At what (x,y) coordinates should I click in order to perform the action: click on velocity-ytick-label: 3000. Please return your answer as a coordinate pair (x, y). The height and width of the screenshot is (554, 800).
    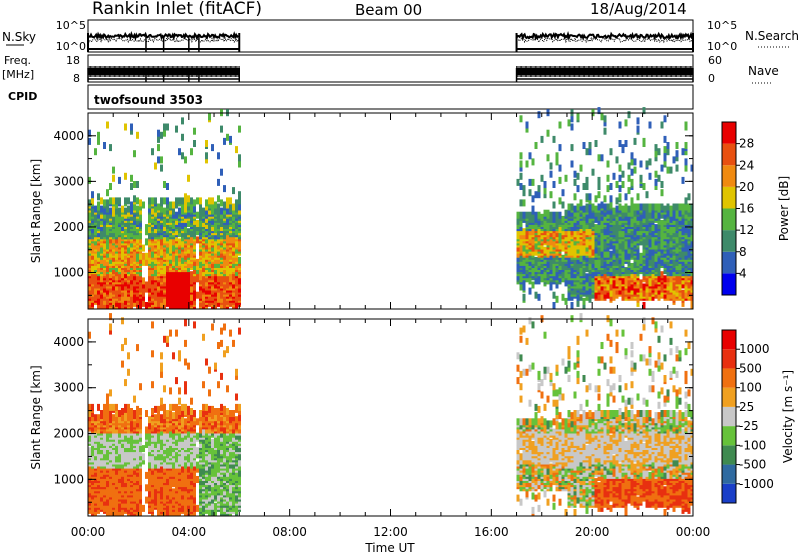
    Looking at the image, I should click on (68, 388).